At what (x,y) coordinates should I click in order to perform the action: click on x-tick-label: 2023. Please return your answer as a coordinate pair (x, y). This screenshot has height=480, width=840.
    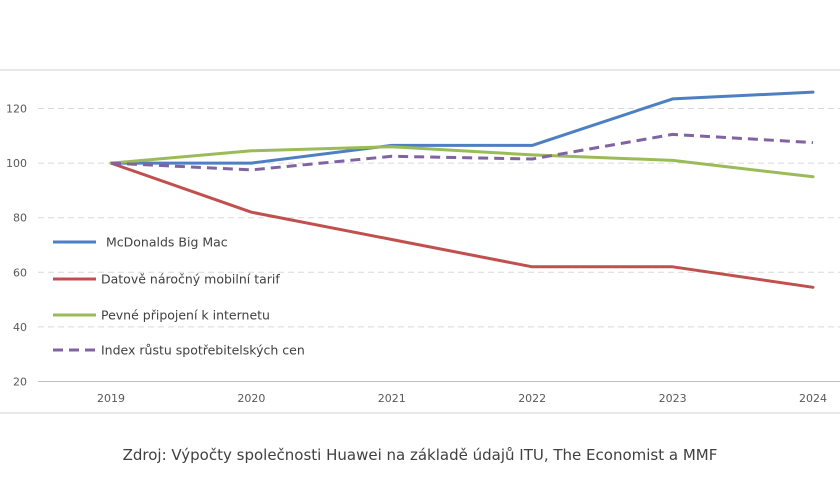
    Looking at the image, I should click on (673, 398).